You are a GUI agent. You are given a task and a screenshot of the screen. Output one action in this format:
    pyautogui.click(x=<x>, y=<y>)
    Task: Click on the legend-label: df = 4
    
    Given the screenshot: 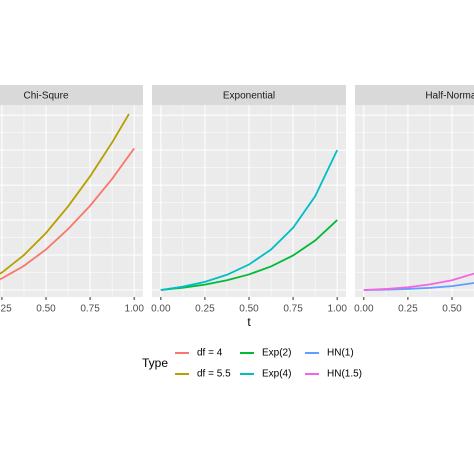 What is the action you would take?
    pyautogui.click(x=210, y=353)
    